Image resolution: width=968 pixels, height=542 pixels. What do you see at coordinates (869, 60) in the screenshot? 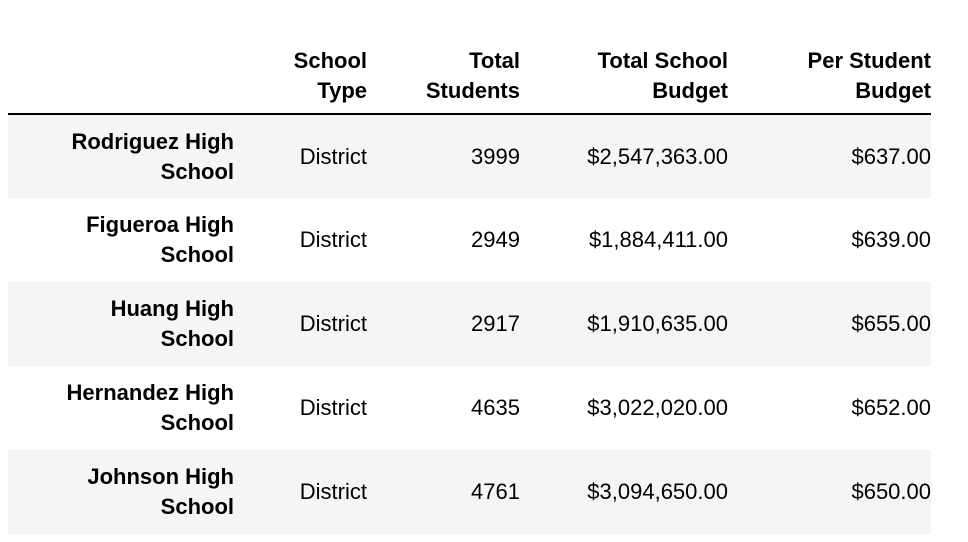
I see `header-line: Per Student` at bounding box center [869, 60].